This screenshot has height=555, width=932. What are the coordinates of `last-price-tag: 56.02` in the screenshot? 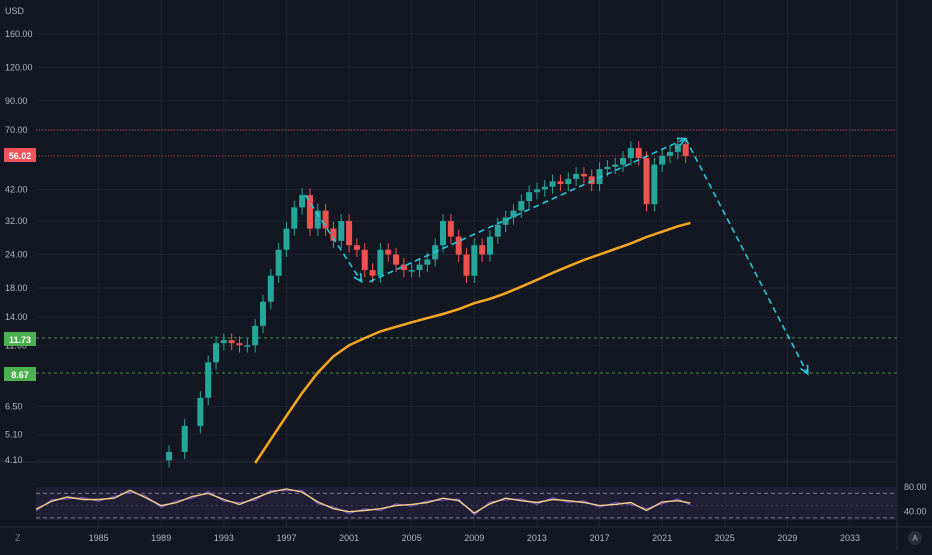 It's located at (20, 156).